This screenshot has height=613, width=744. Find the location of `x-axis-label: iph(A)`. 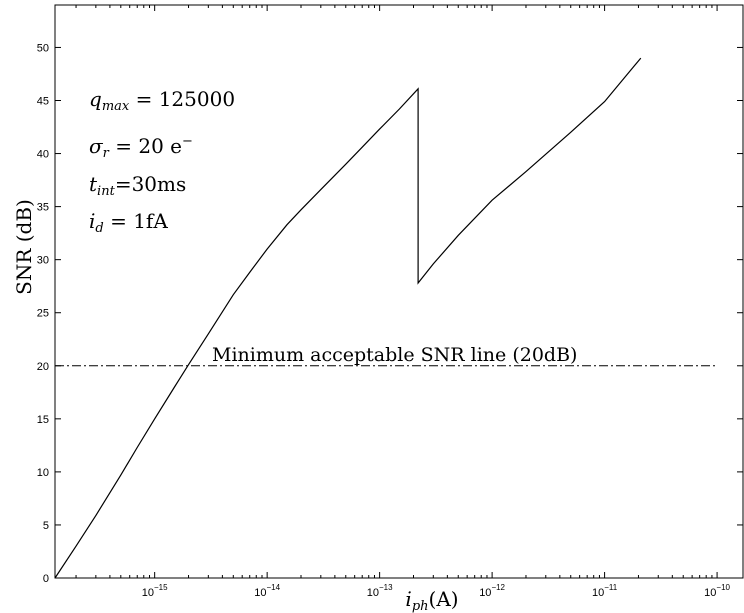

x-axis-label: iph(A) is located at coordinates (431, 600).